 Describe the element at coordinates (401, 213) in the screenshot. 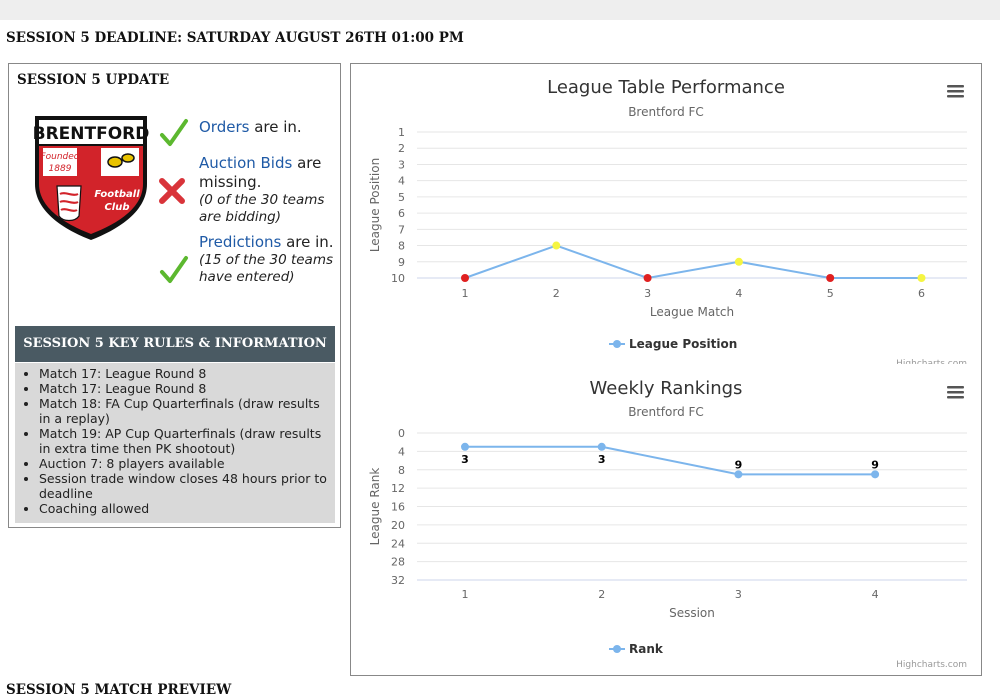

I see `y-tick-label: 6` at that location.